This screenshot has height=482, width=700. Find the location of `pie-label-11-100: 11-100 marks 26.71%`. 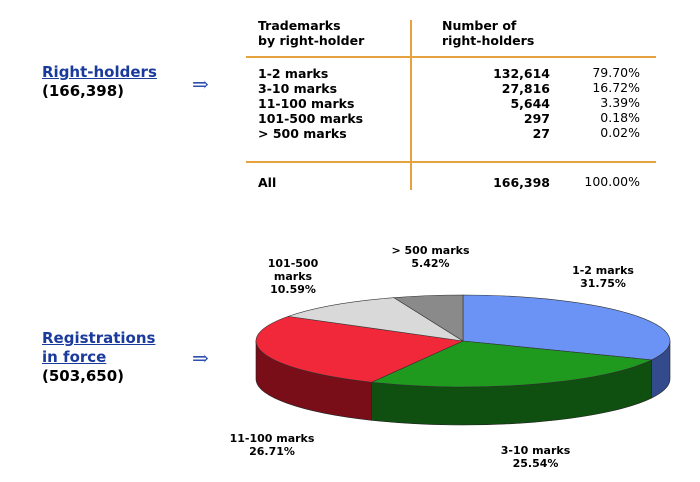

pie-label-11-100: 11-100 marks 26.71% is located at coordinates (272, 445).